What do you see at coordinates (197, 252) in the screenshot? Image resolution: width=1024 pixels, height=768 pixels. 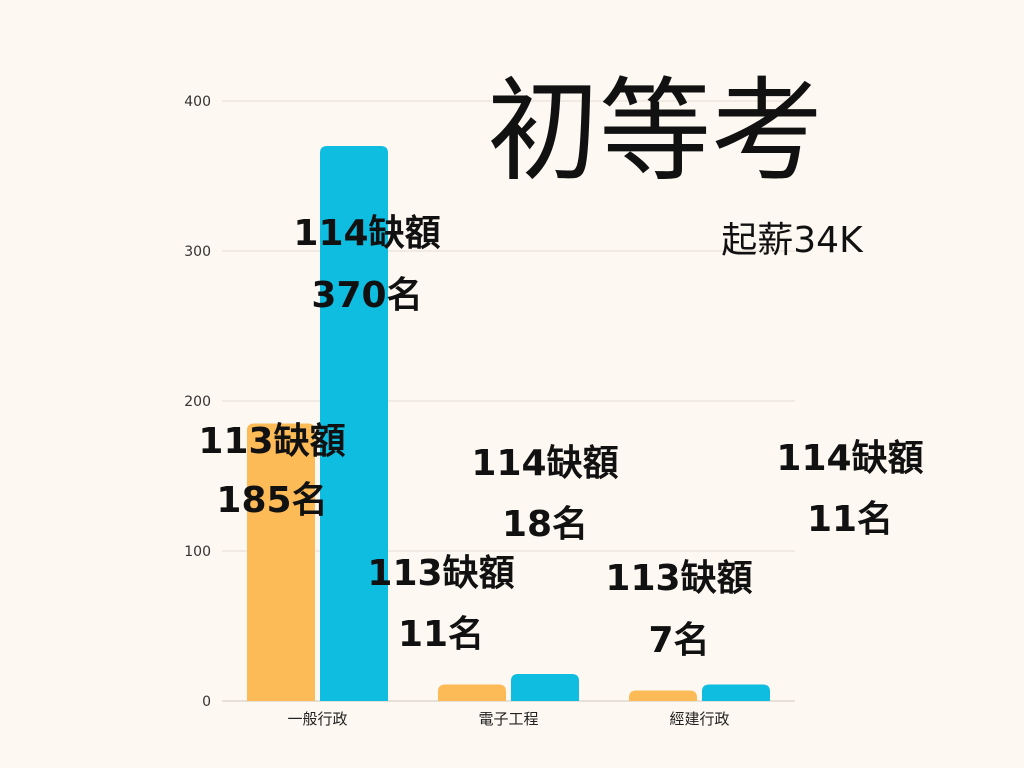 I see `y-tick-label: 300` at bounding box center [197, 252].